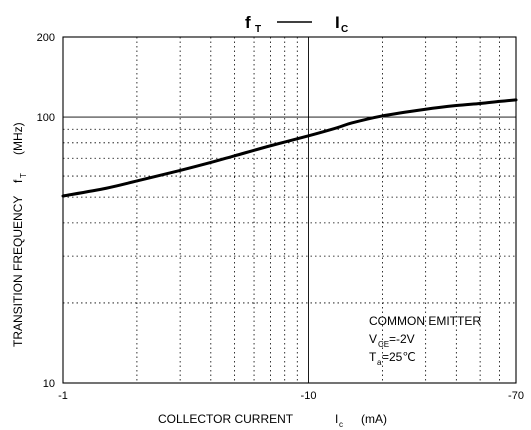 This screenshot has width=531, height=430. Describe the element at coordinates (46, 38) in the screenshot. I see `y-tick-label: 200` at that location.